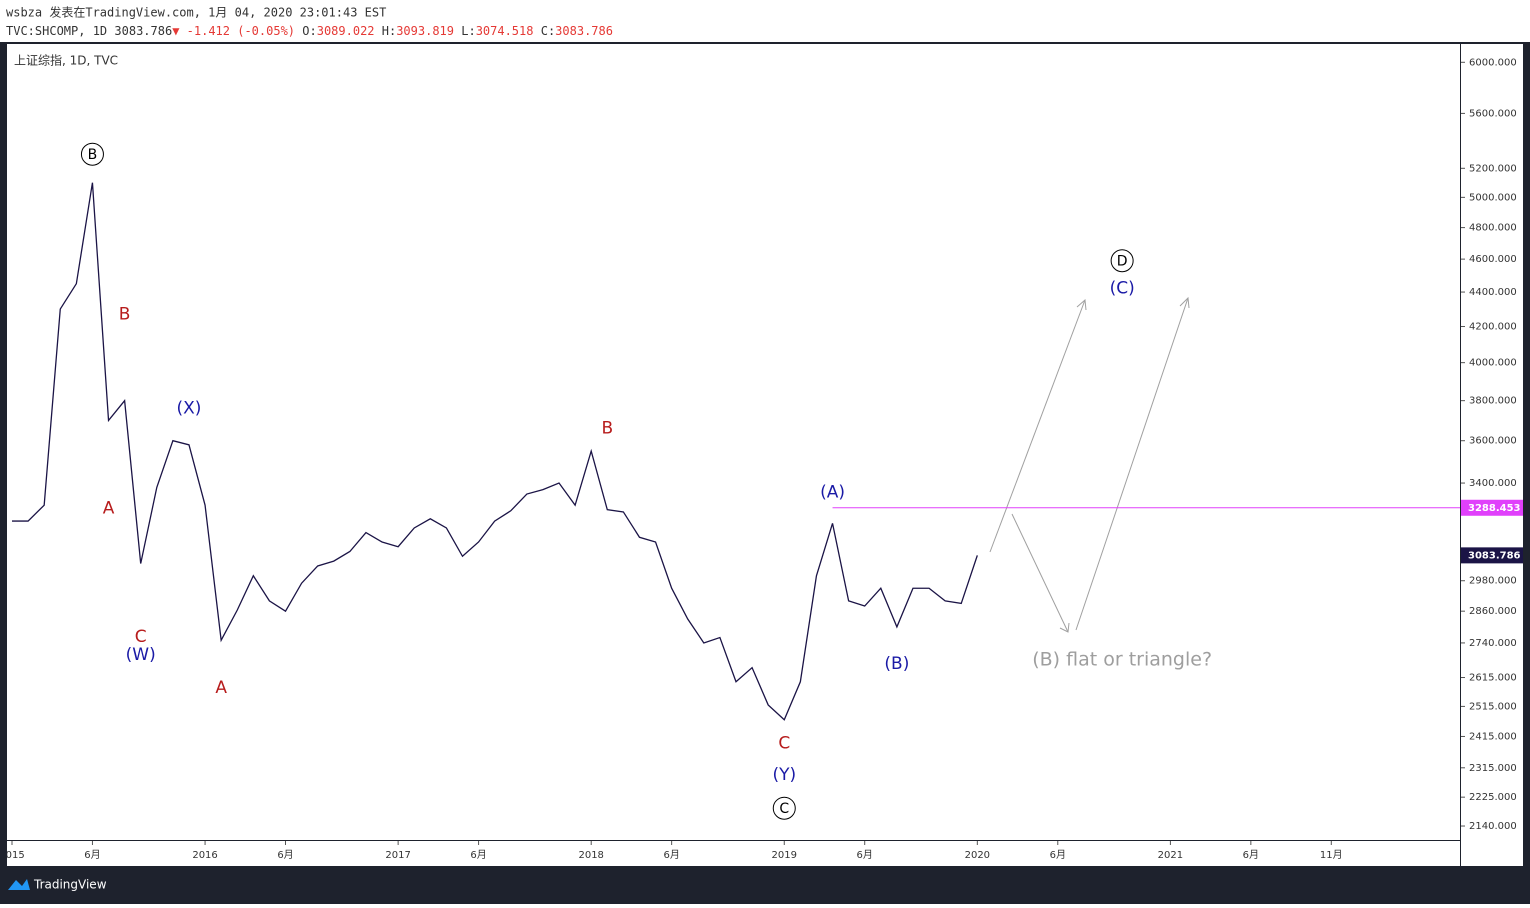 This screenshot has width=1530, height=908. I want to click on y-tick-label: 2515.000, so click(1493, 706).